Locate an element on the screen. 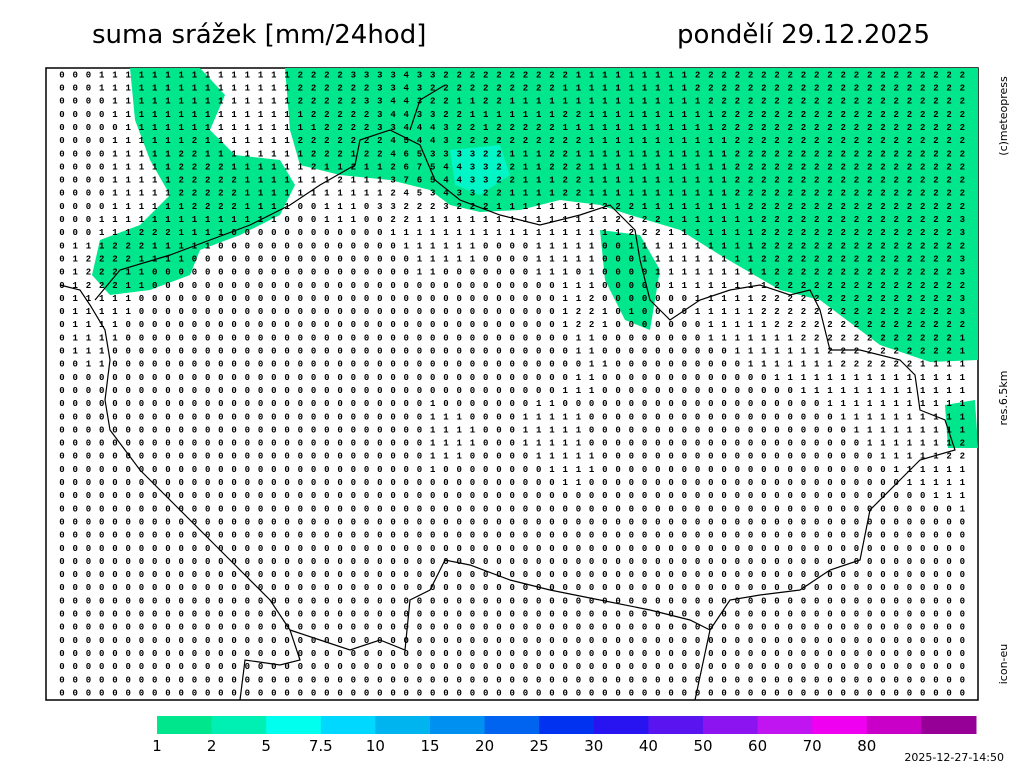 Image resolution: width=1024 pixels, height=768 pixels. legend-label: 50 is located at coordinates (702, 746).